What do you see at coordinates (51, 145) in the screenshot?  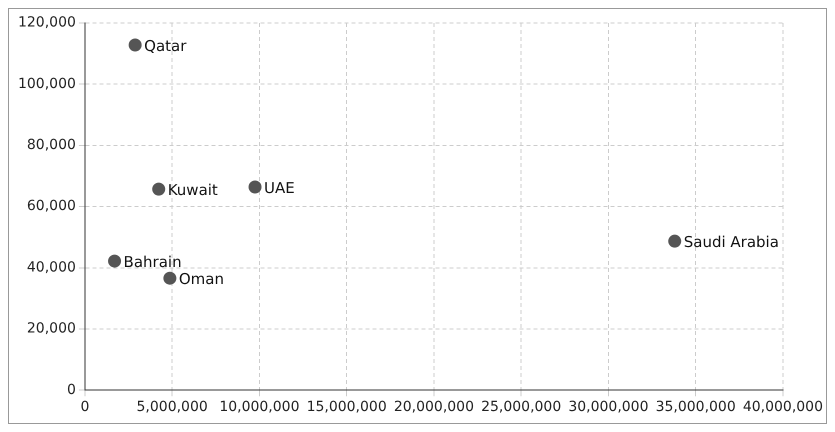 I see `y-tick-label: 80,000` at bounding box center [51, 145].